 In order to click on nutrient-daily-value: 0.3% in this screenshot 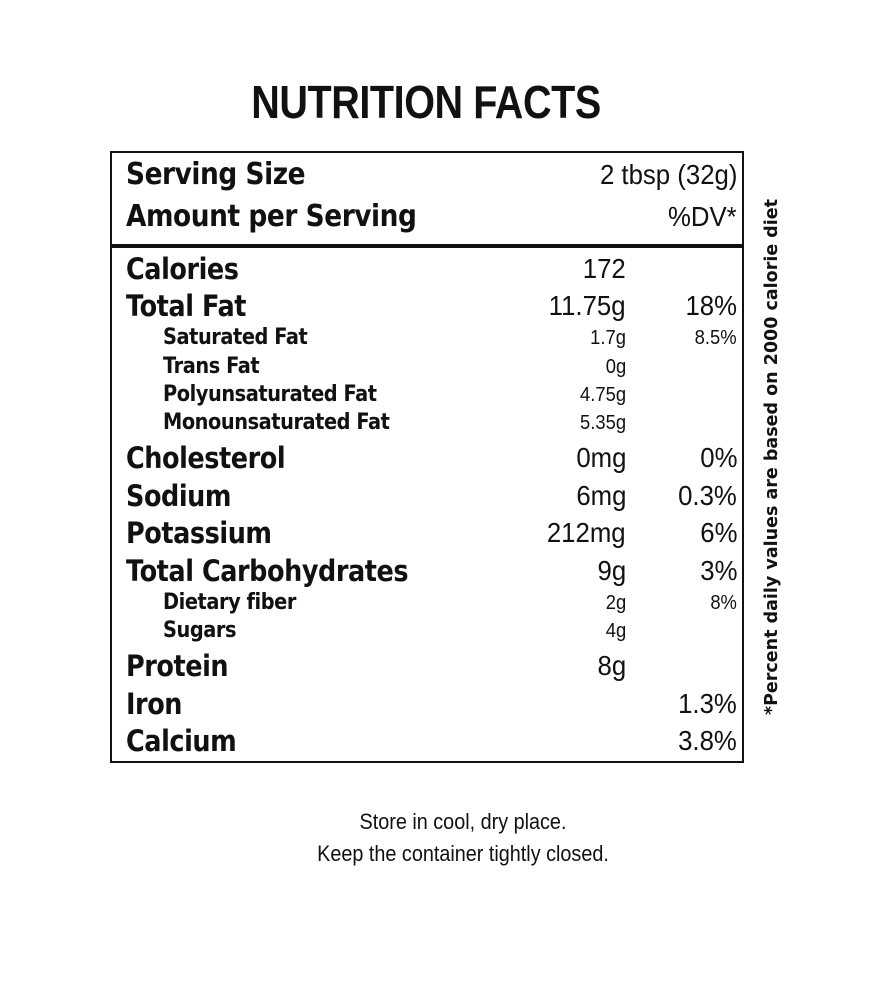, I will do `click(707, 495)`.